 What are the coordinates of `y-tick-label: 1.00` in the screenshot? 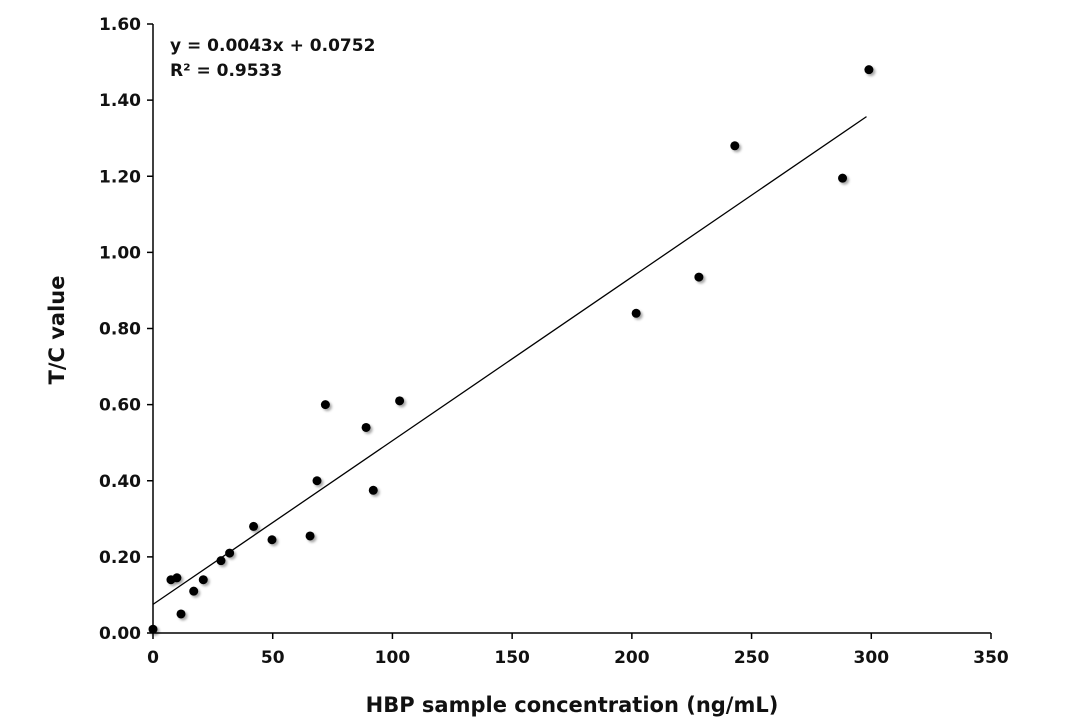 It's located at (120, 253).